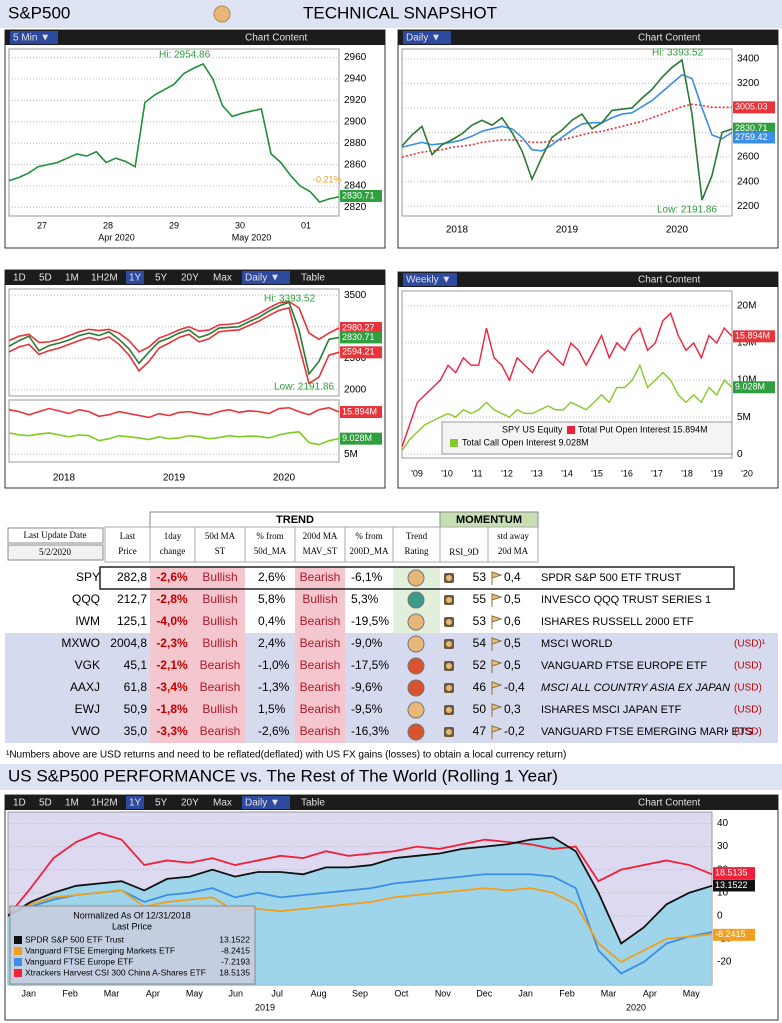 Image resolution: width=782 pixels, height=1023 pixels. Describe the element at coordinates (512, 709) in the screenshot. I see `std: 0,3` at that location.